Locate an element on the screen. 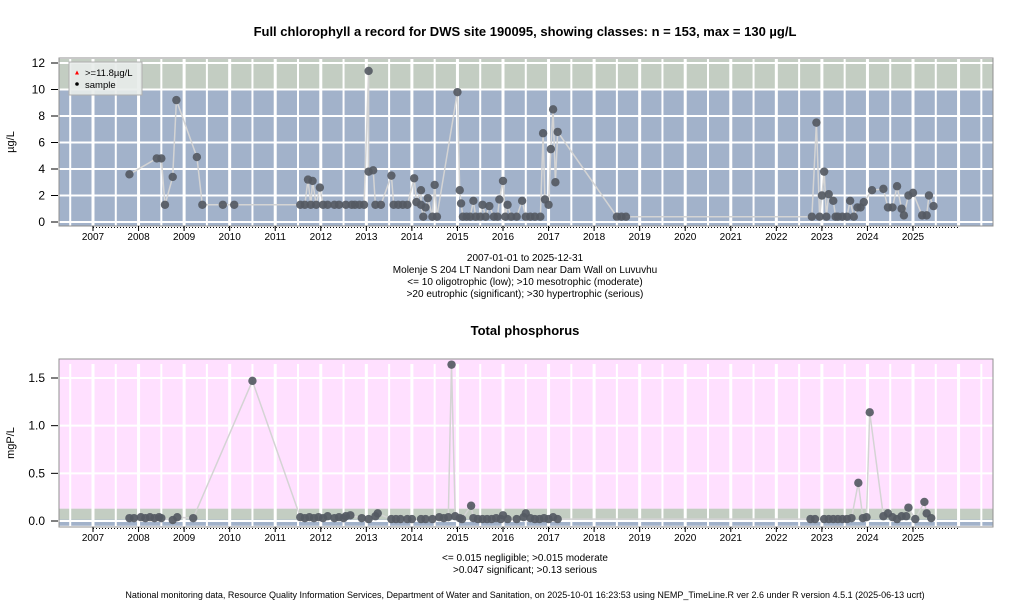 The width and height of the screenshot is (1024, 601). chl-xtick-label: 2023 is located at coordinates (822, 237).